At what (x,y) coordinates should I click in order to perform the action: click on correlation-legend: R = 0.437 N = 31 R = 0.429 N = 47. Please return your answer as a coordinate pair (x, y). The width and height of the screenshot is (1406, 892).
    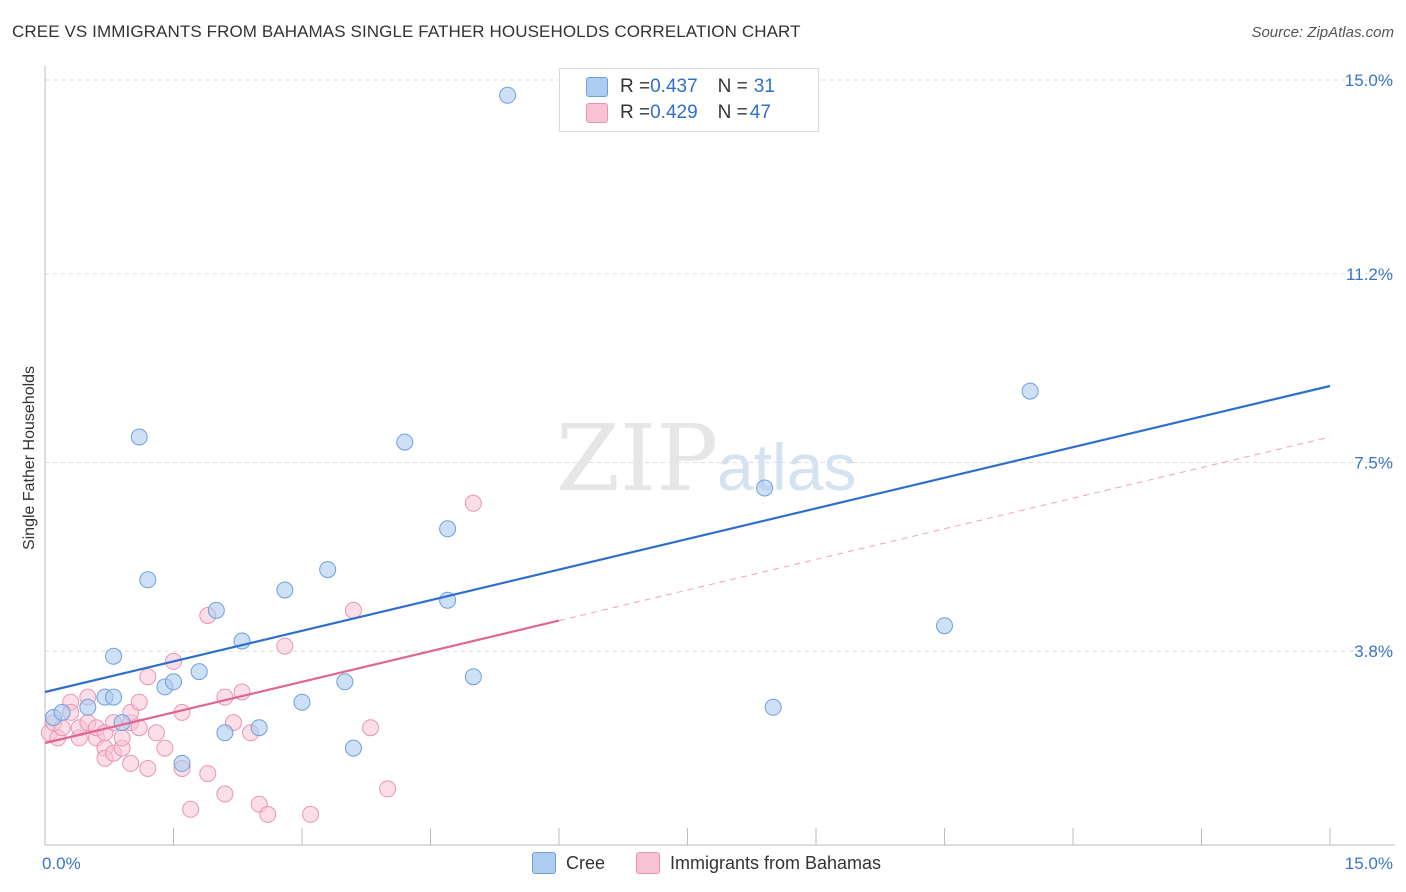
    Looking at the image, I should click on (689, 100).